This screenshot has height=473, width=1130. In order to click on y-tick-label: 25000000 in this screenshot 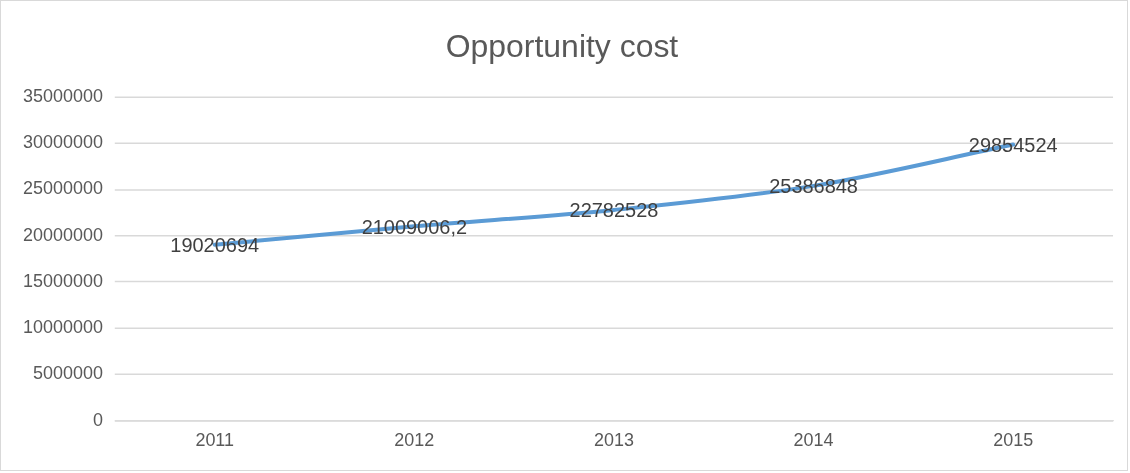, I will do `click(62, 188)`.